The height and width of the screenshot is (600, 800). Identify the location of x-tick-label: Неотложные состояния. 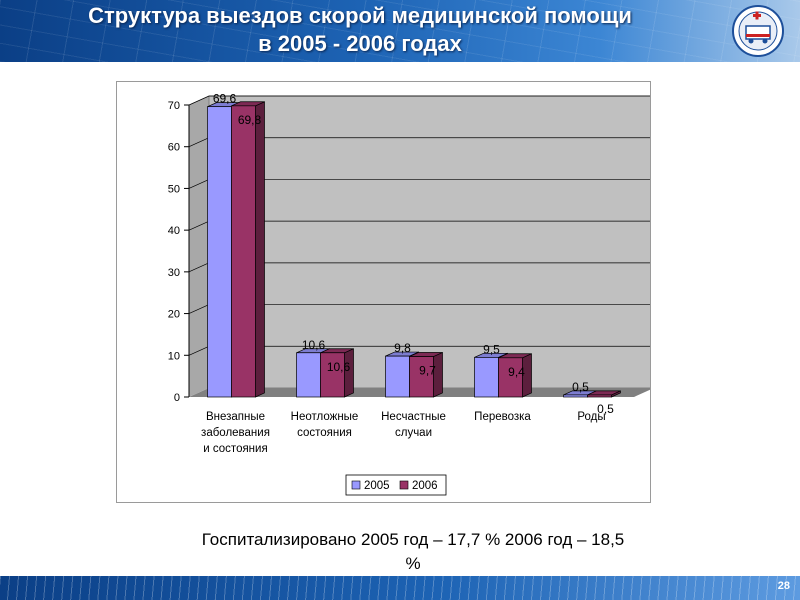
(325, 425).